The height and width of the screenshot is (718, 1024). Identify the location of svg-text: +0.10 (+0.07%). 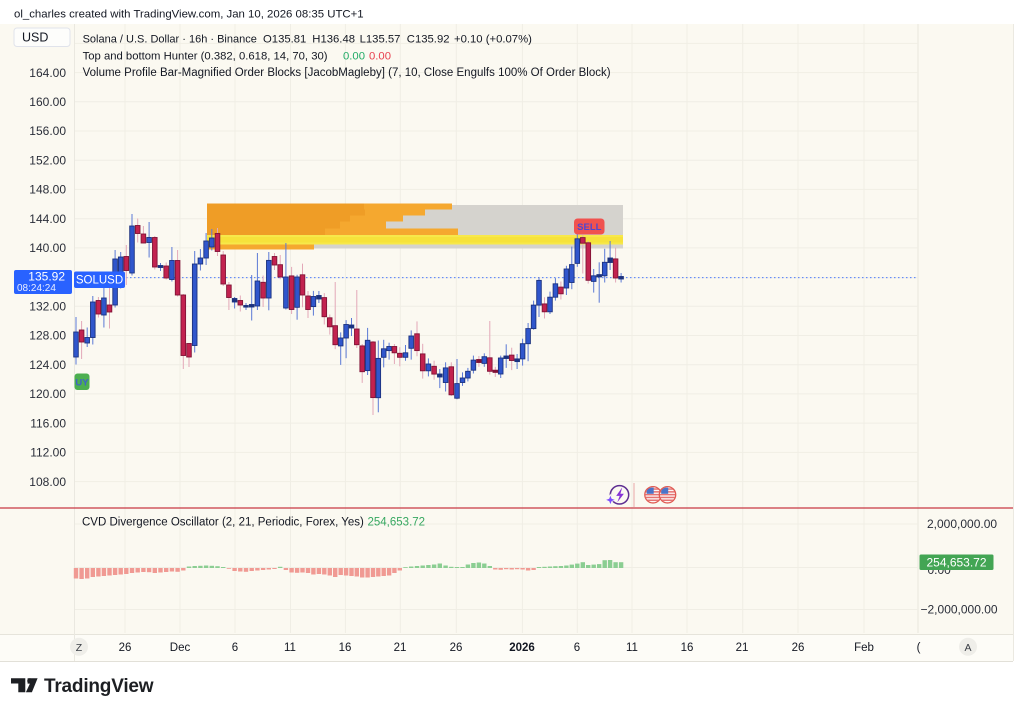
(493, 40).